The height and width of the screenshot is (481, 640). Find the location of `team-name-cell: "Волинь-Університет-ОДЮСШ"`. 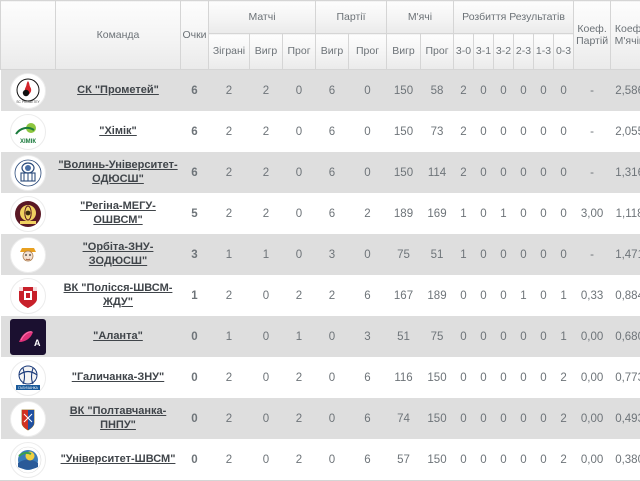

team-name-cell: "Волинь-Університет-ОДЮСШ" is located at coordinates (118, 172).